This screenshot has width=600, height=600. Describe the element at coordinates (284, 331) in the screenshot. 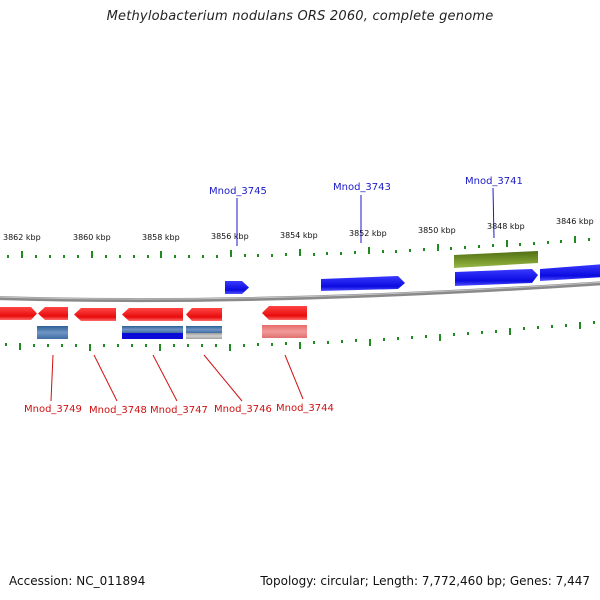

I see `feature-bar-pink` at that location.